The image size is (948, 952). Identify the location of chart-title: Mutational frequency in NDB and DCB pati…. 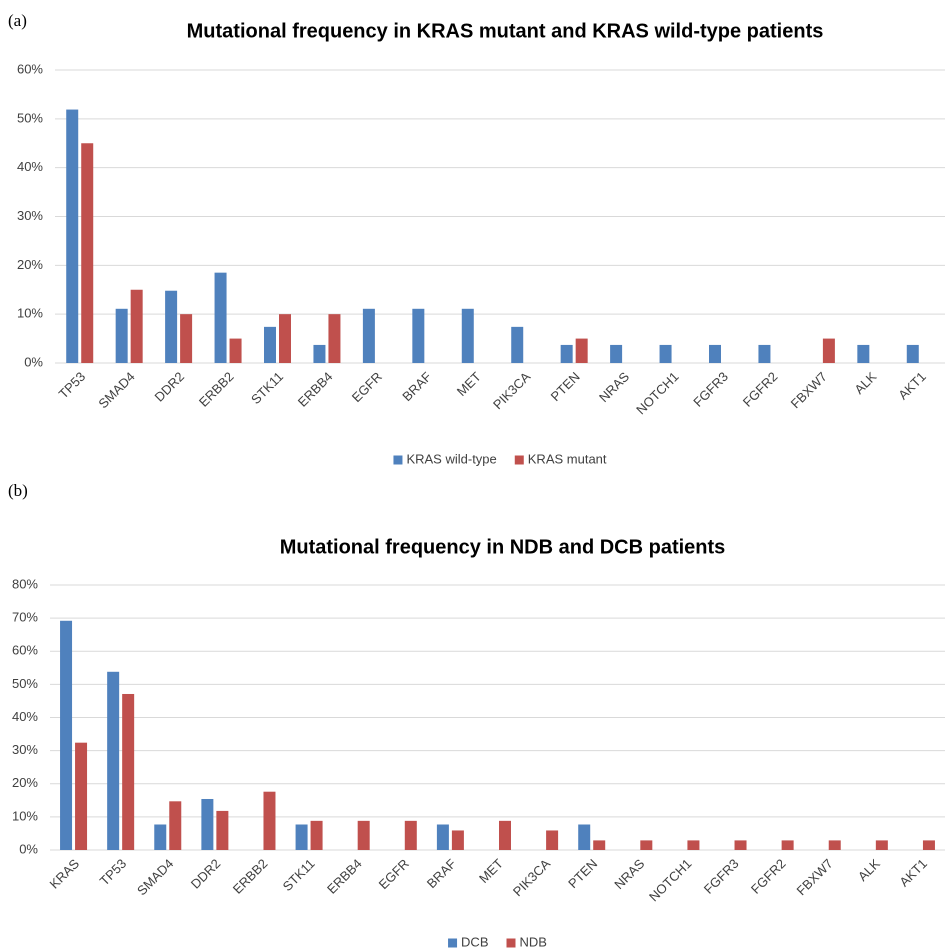
(503, 547).